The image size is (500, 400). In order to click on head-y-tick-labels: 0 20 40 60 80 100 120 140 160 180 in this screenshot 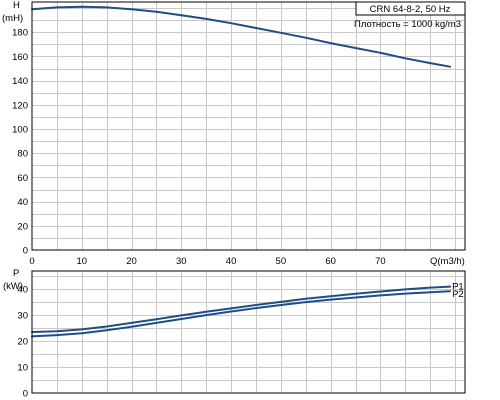, I will do `click(20, 142)`.